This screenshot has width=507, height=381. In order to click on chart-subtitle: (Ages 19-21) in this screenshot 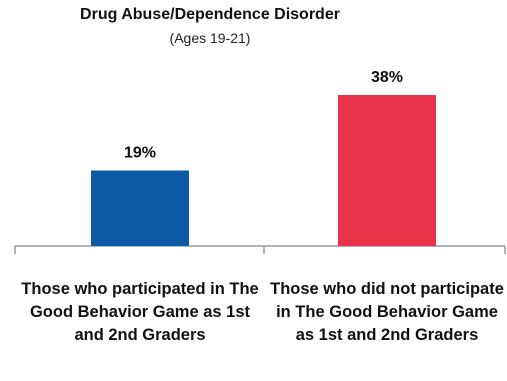, I will do `click(210, 38)`.